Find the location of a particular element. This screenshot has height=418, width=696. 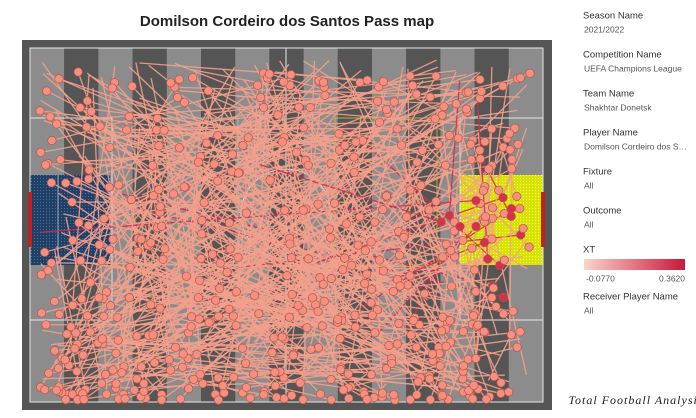

goal-left is located at coordinates (30, 219).